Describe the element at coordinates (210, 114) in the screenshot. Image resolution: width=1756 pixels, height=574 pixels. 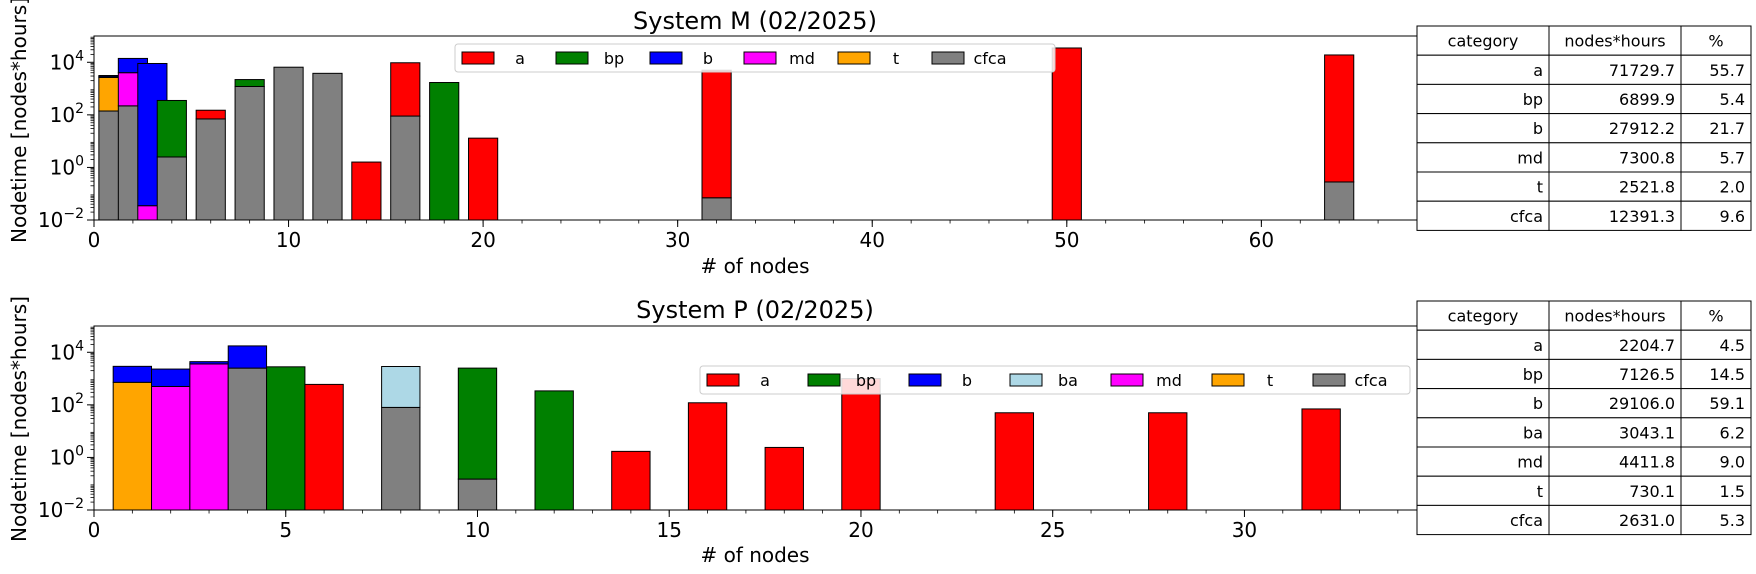
I see `bar-a-x6` at that location.